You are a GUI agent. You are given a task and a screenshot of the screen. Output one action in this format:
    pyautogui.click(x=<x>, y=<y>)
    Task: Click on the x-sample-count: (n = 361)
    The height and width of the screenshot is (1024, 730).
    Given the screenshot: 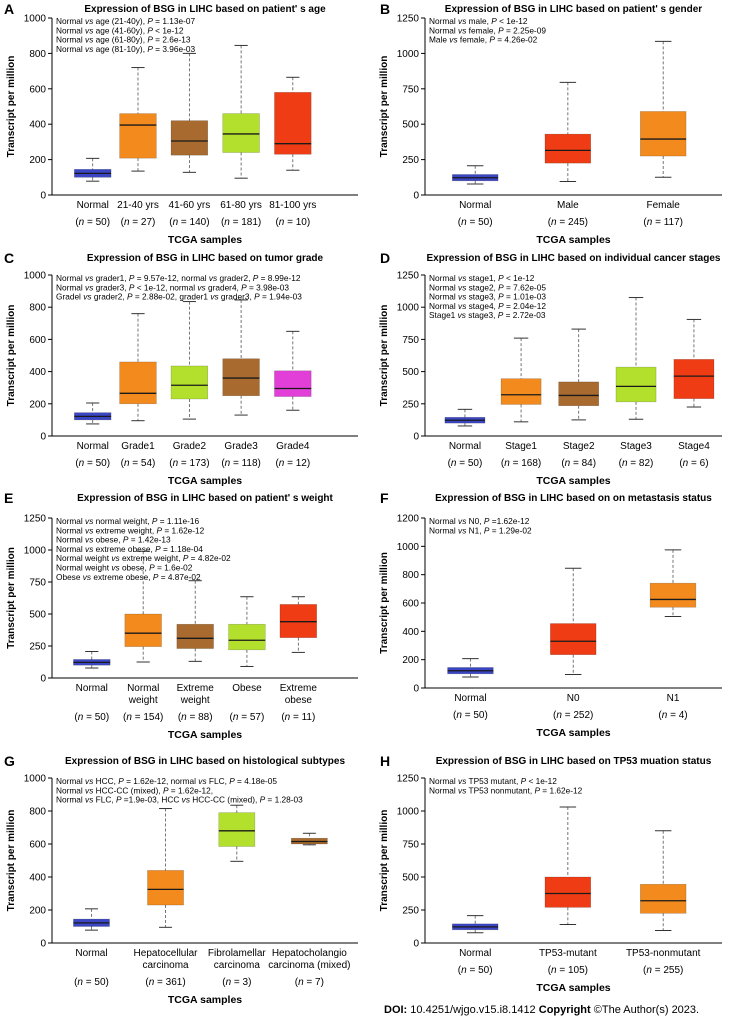 What is the action you would take?
    pyautogui.click(x=165, y=982)
    